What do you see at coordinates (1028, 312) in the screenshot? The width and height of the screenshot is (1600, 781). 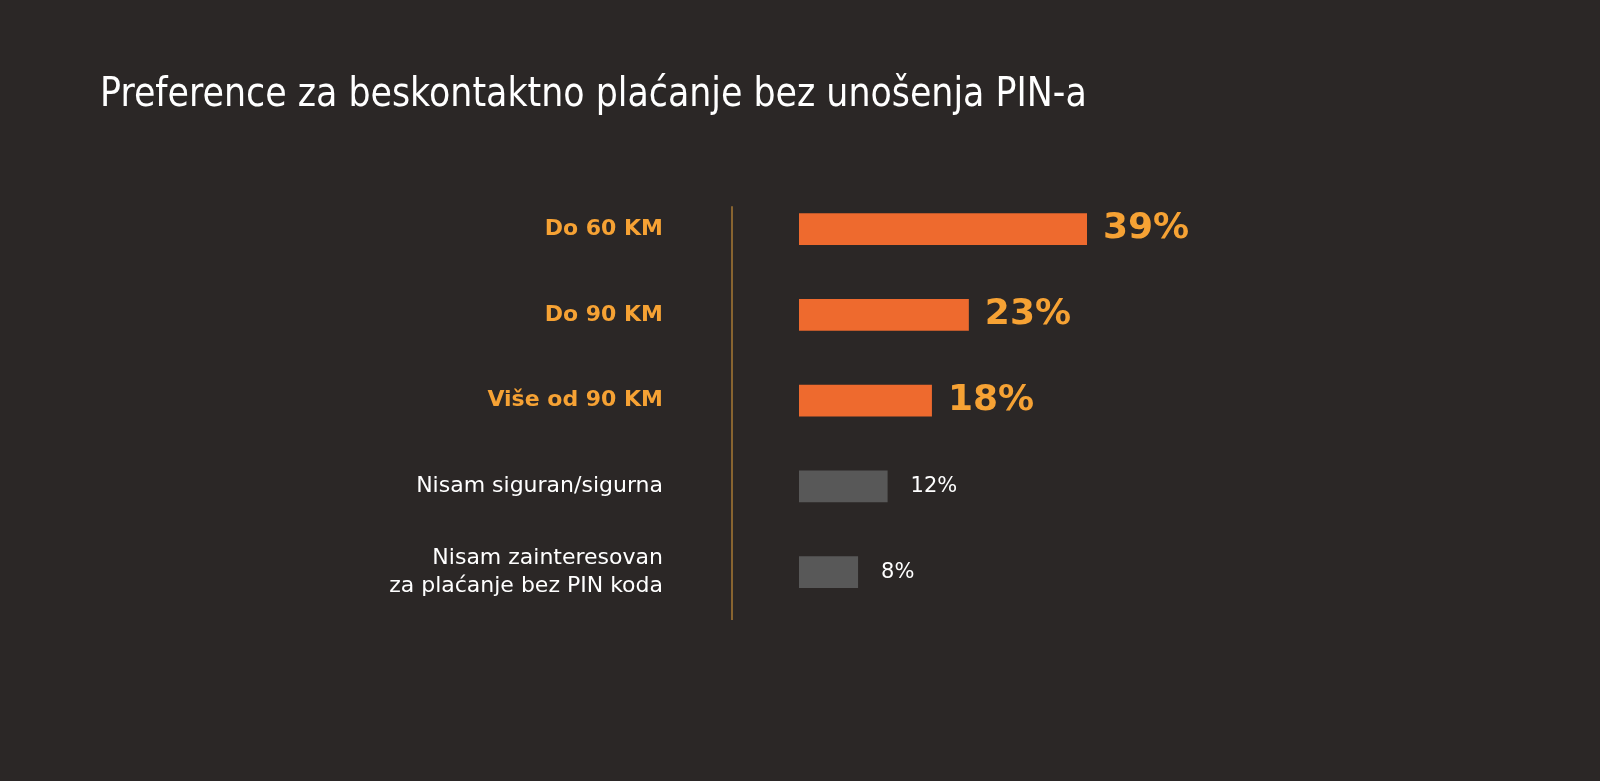 I see `data-label: 23%` at bounding box center [1028, 312].